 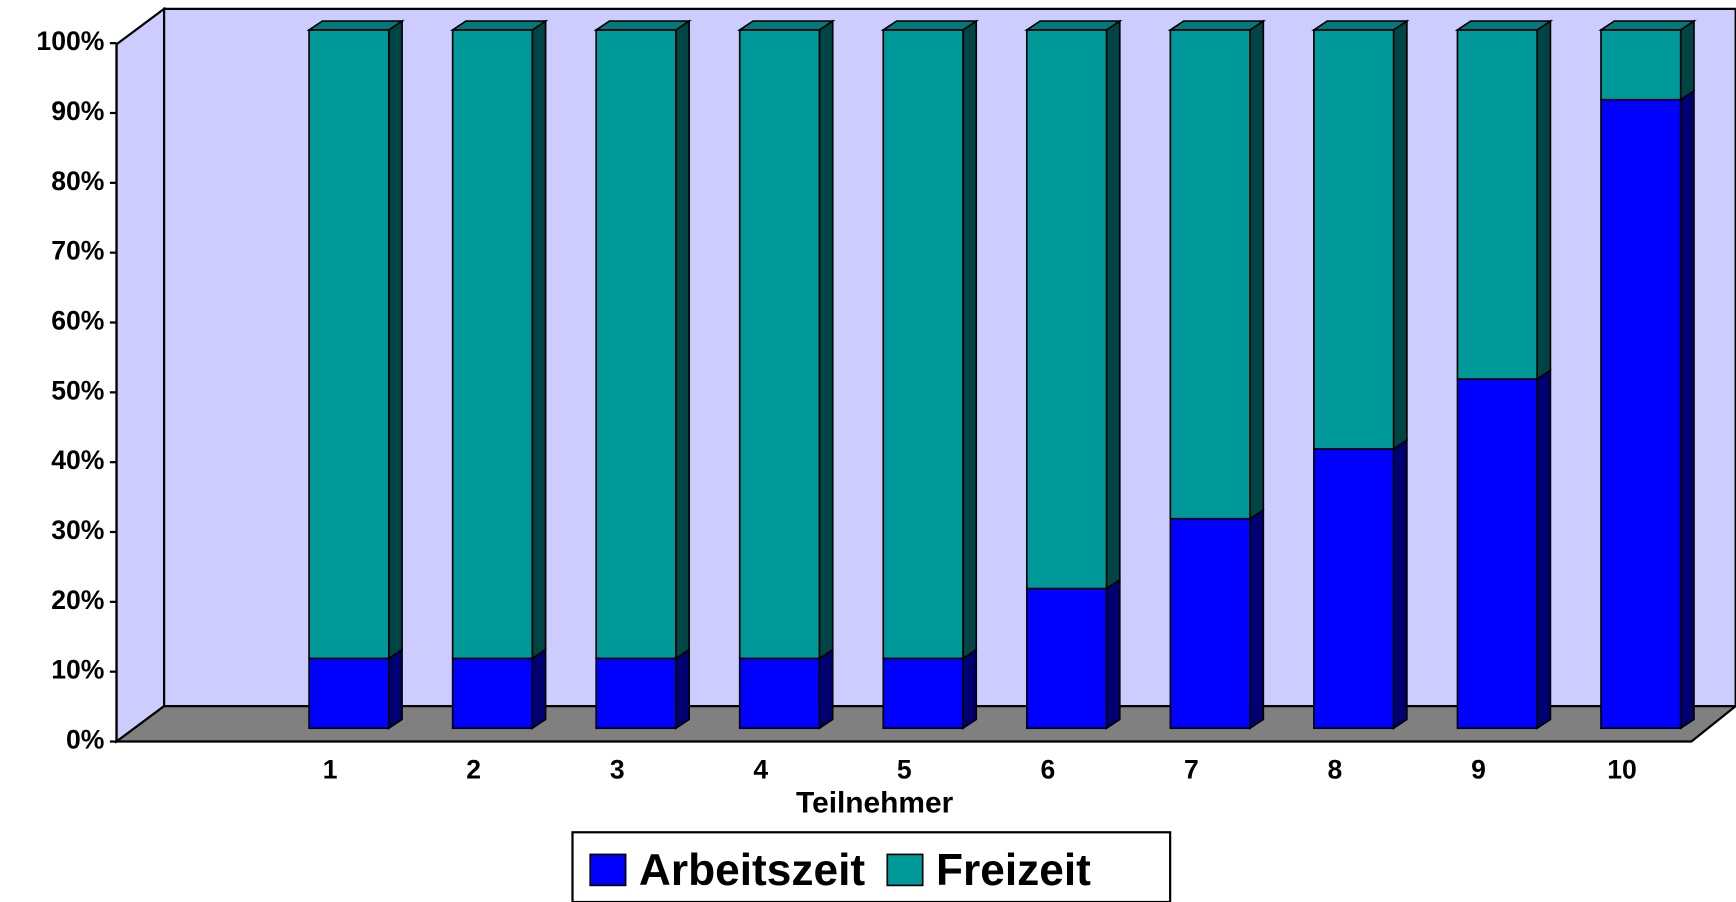 I want to click on y-tick-label: 60%, so click(x=77, y=321).